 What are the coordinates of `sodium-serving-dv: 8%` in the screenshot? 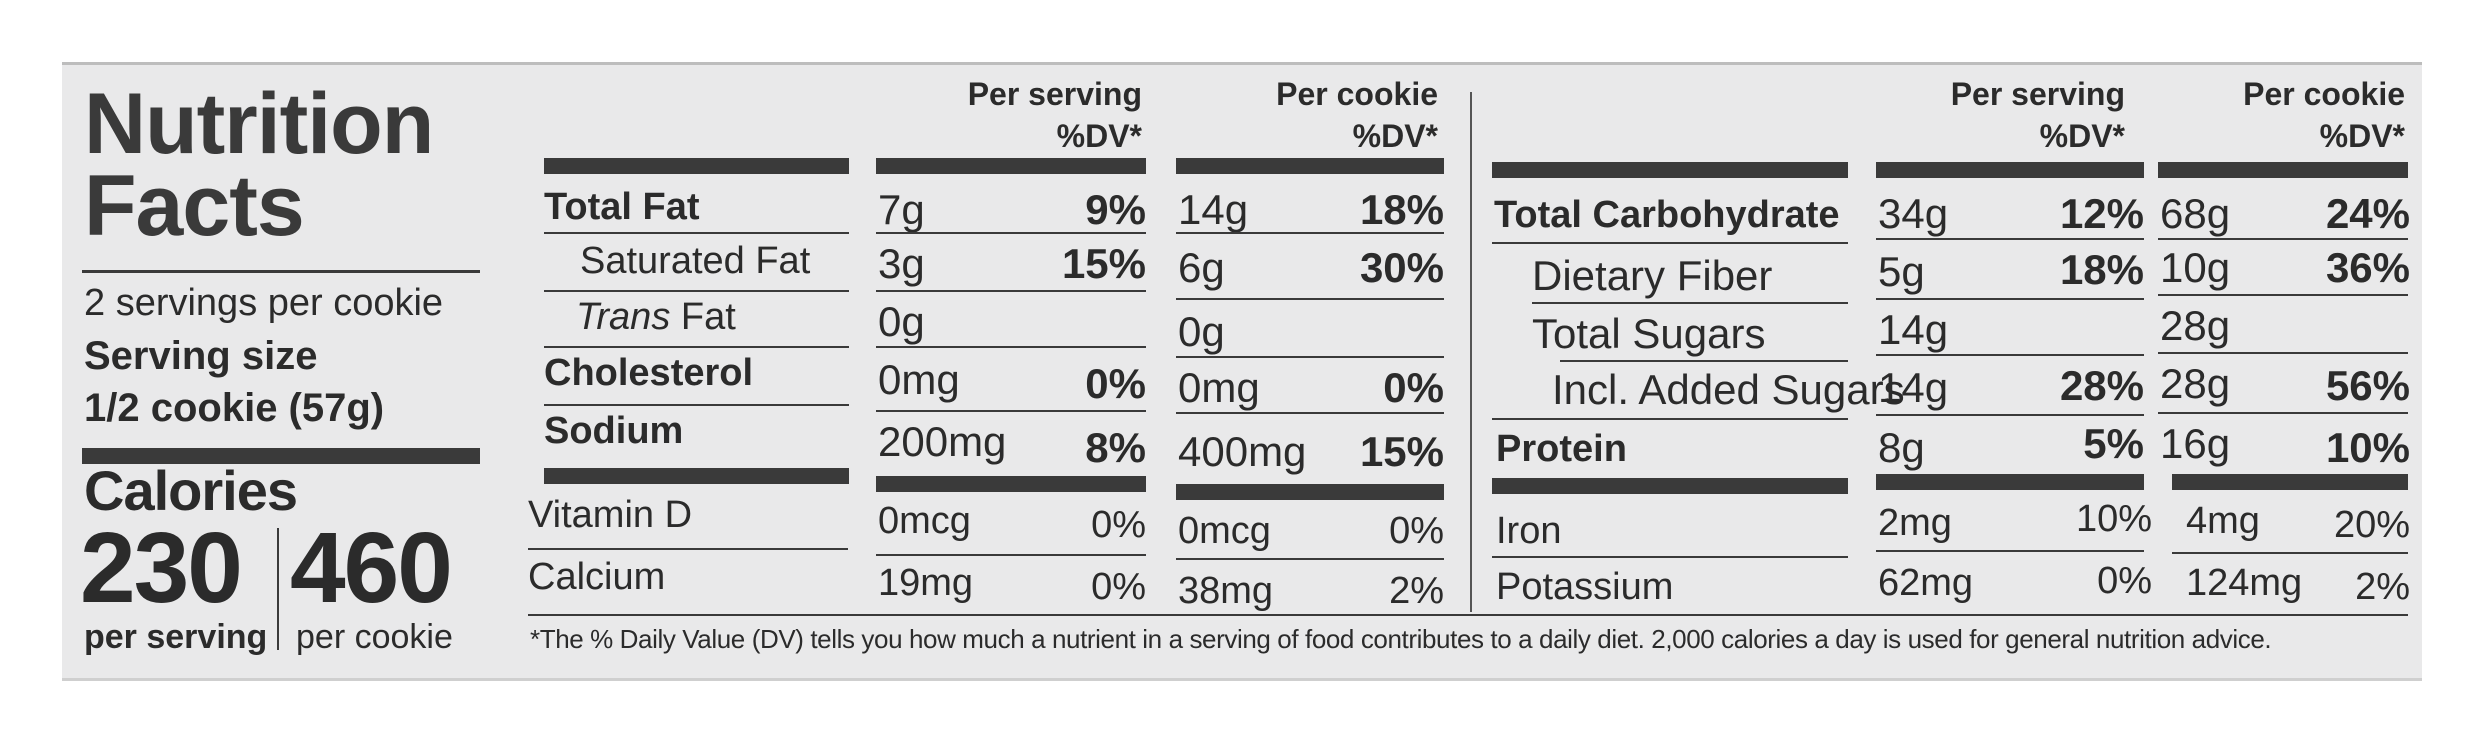 It's located at (1115, 447).